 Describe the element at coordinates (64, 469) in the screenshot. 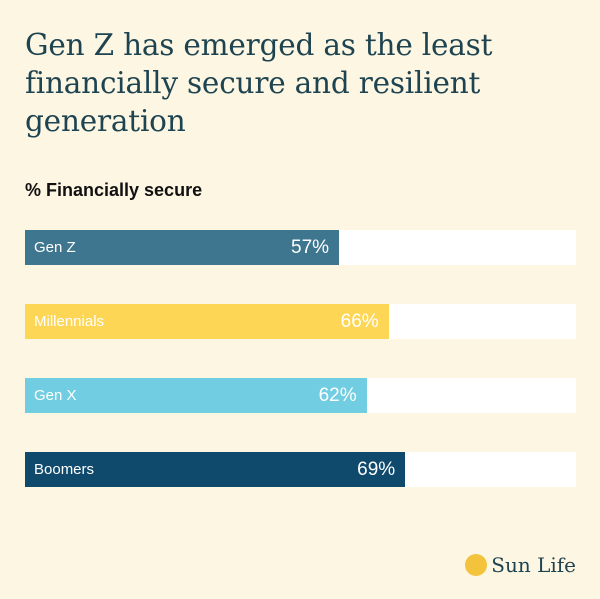

I see `category-label: Boomers` at that location.